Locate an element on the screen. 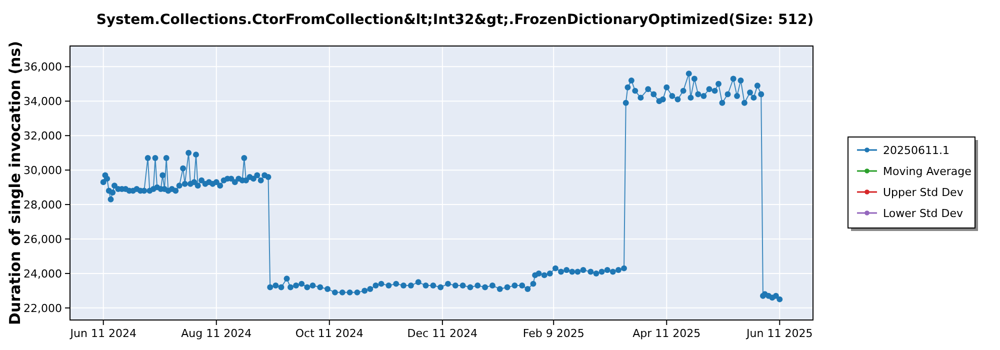 This screenshot has height=350, width=1000. legend-label: Moving Average is located at coordinates (927, 171).